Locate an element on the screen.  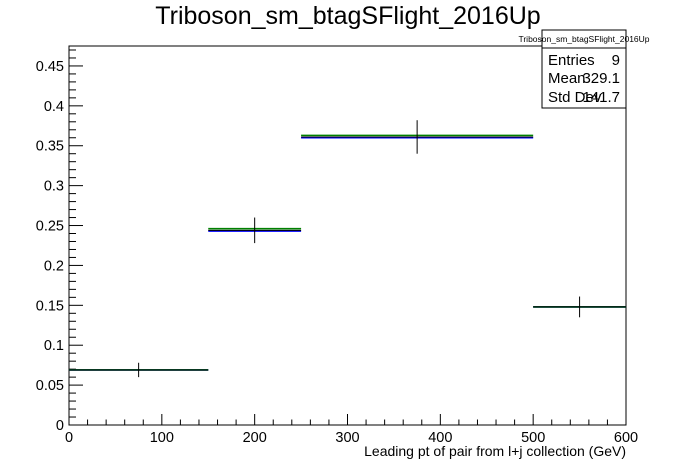
y-tick-label: 0.25 is located at coordinates (50, 227).